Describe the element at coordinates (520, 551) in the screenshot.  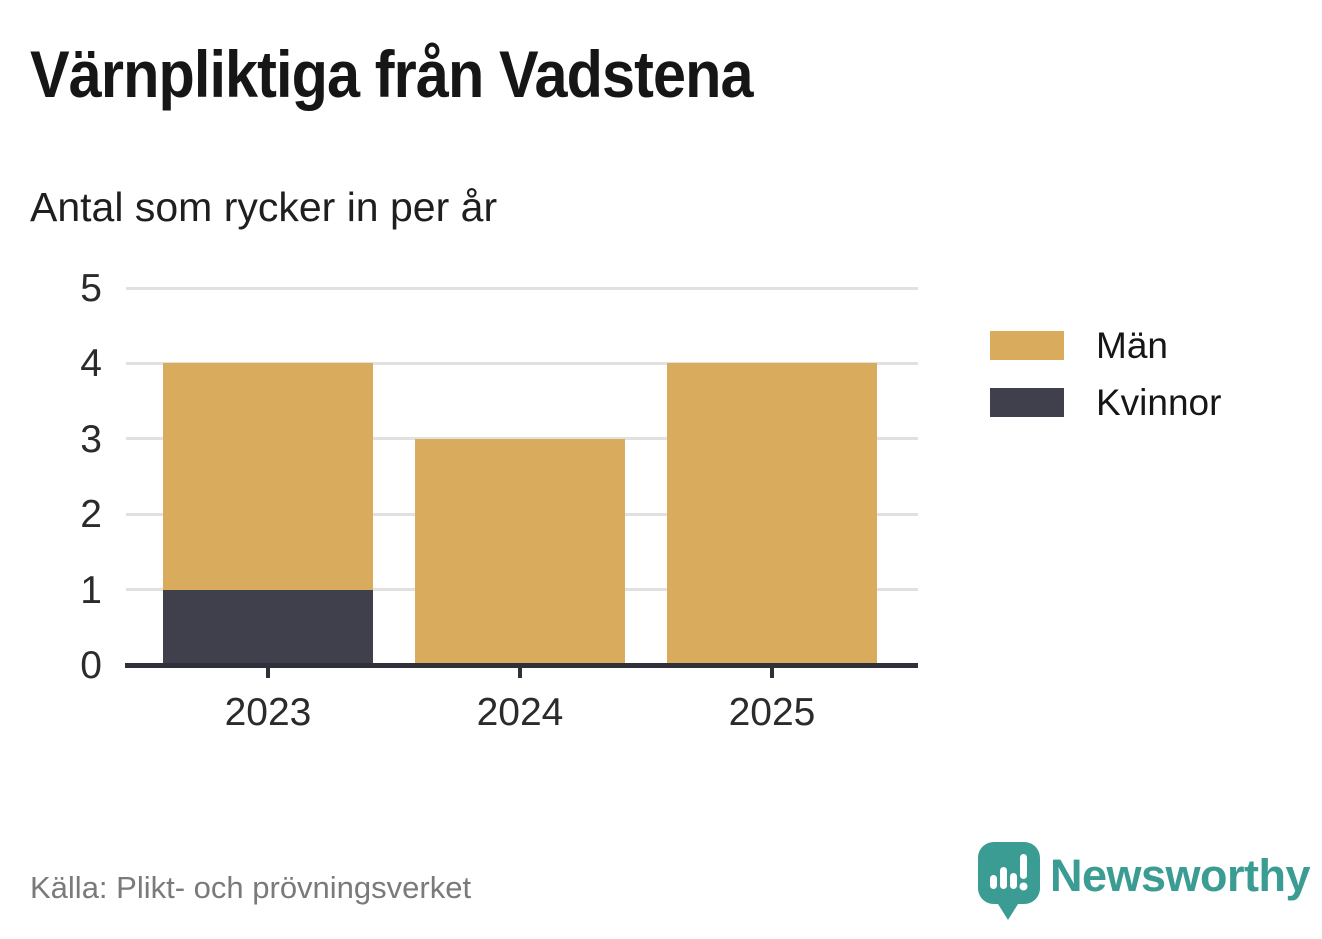
I see `bar-segment-män-2024` at that location.